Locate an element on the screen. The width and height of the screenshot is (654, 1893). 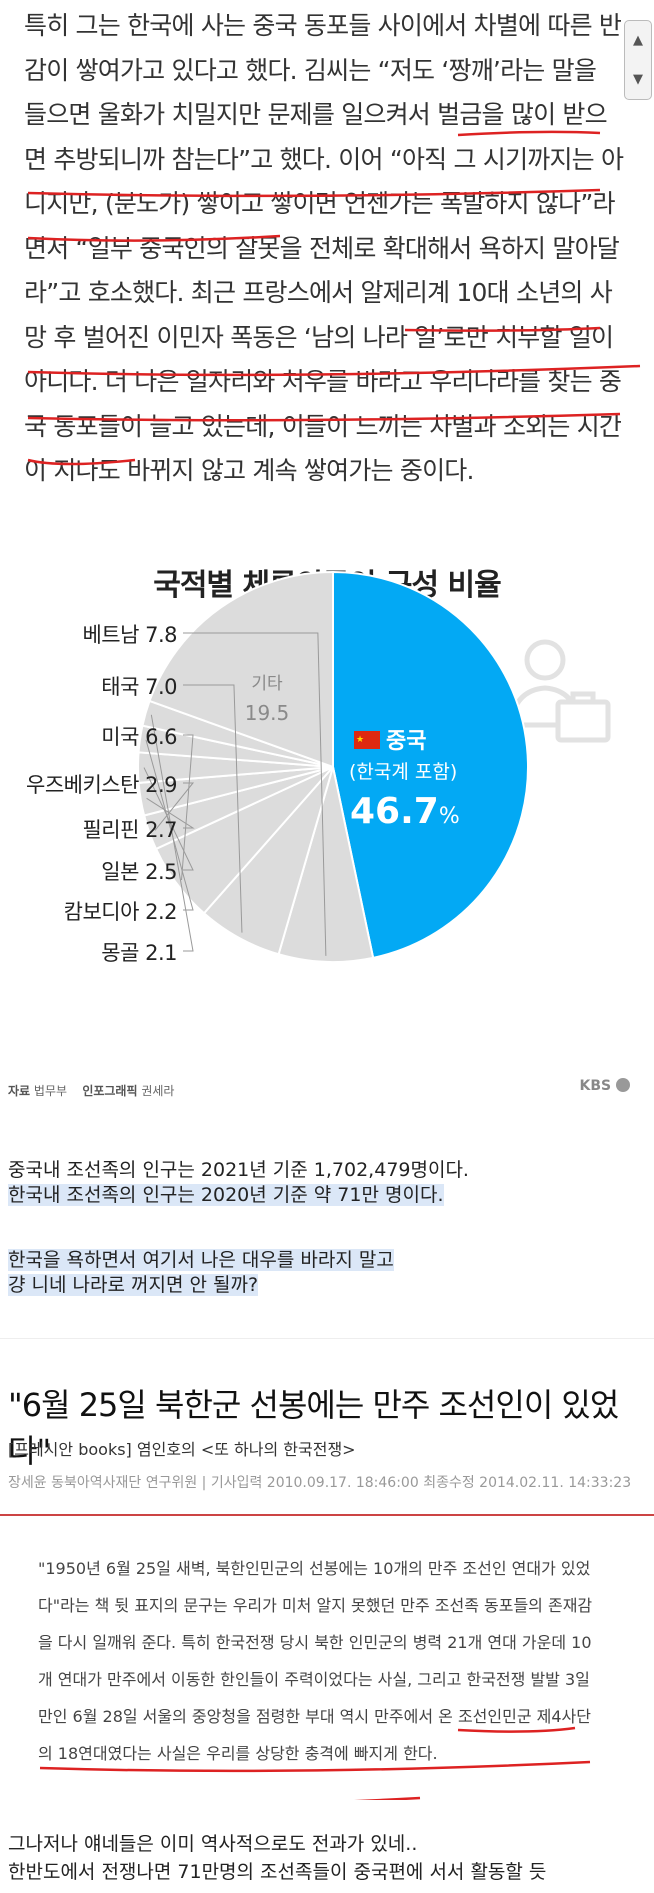
bottom-line: 그나저나 얘네들은 이미 역사적으로도 전과가 있네.. is located at coordinates (213, 1844).